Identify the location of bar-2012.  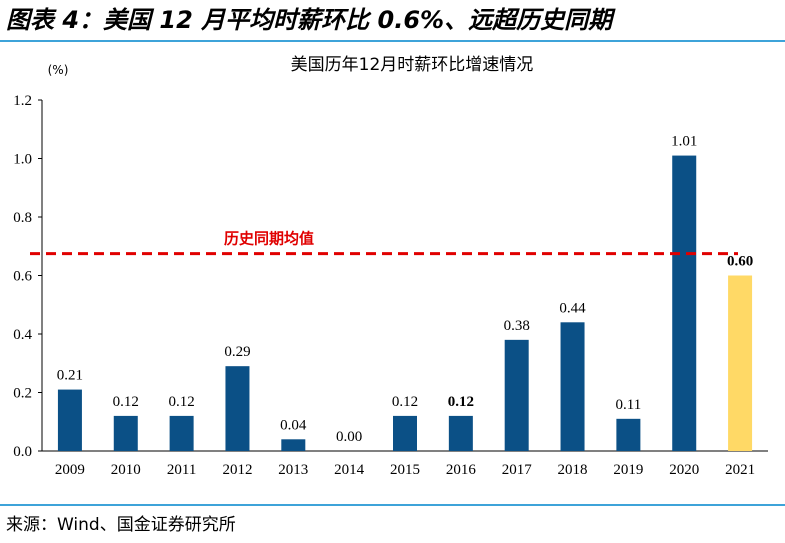
(237, 408).